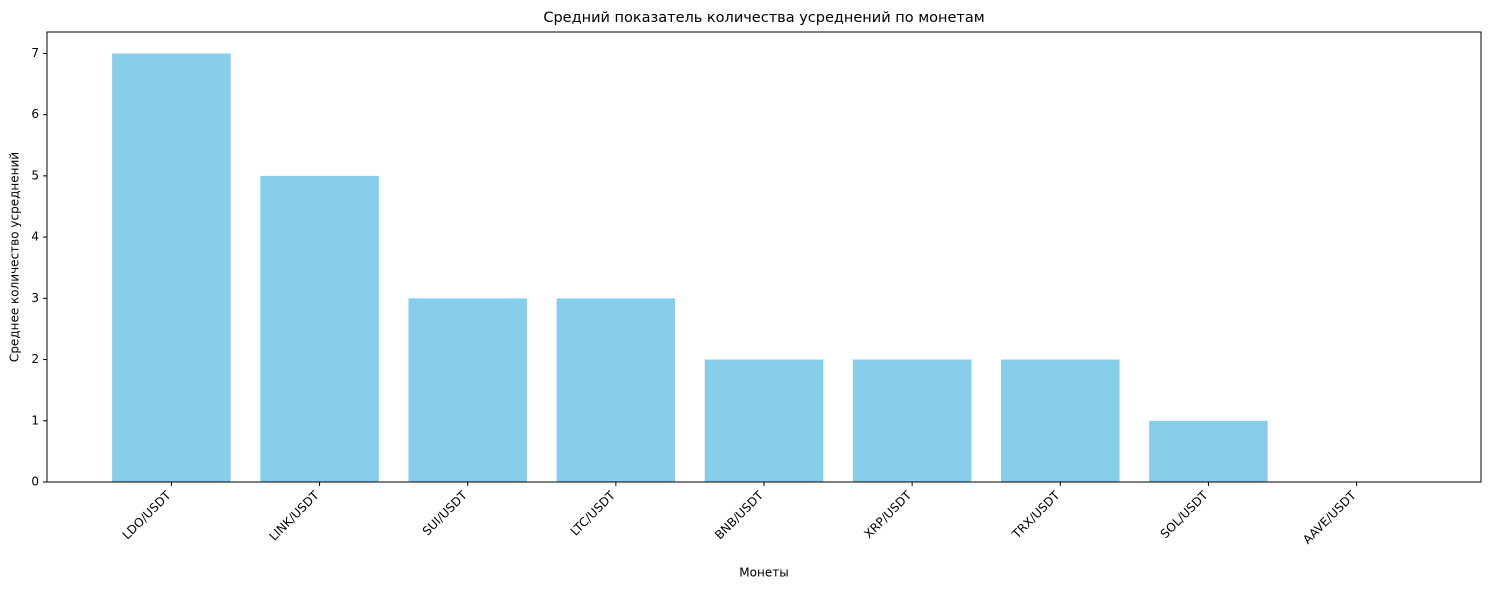 The image size is (1489, 594). What do you see at coordinates (35, 53) in the screenshot?
I see `y-tick-label: 7` at bounding box center [35, 53].